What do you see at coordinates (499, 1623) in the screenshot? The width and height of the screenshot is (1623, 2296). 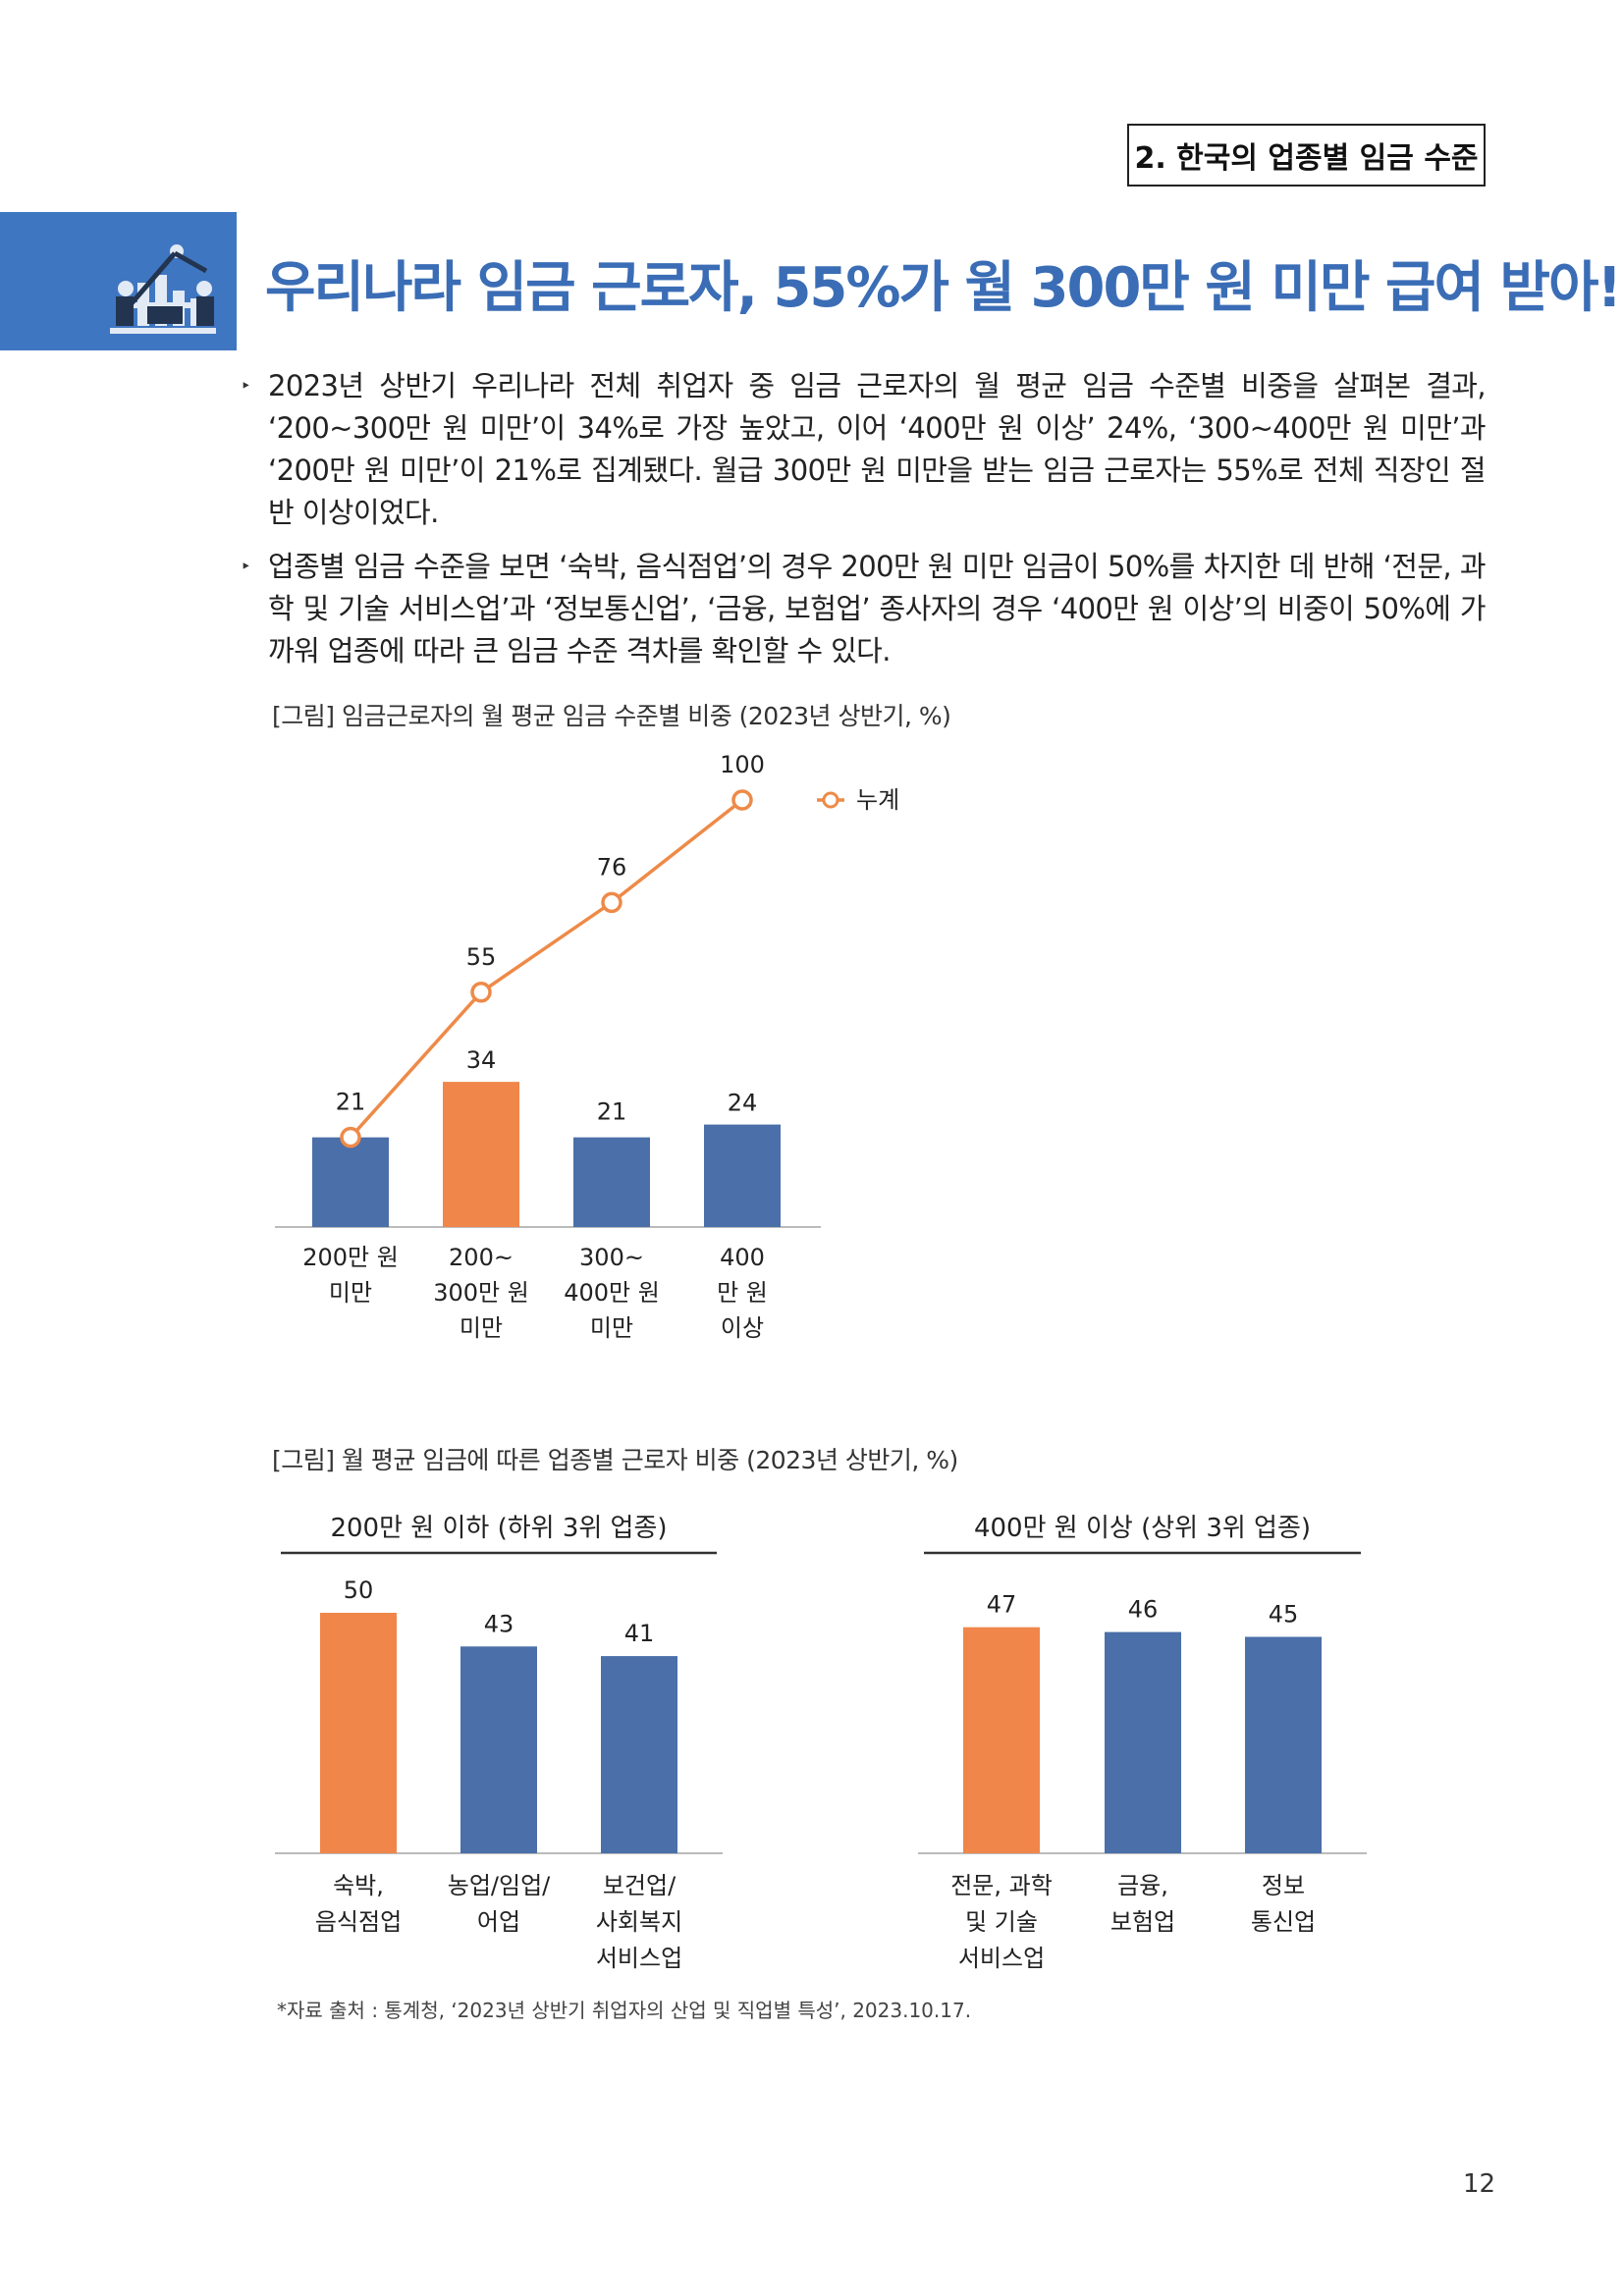 I see `bar-value-label: 43` at bounding box center [499, 1623].